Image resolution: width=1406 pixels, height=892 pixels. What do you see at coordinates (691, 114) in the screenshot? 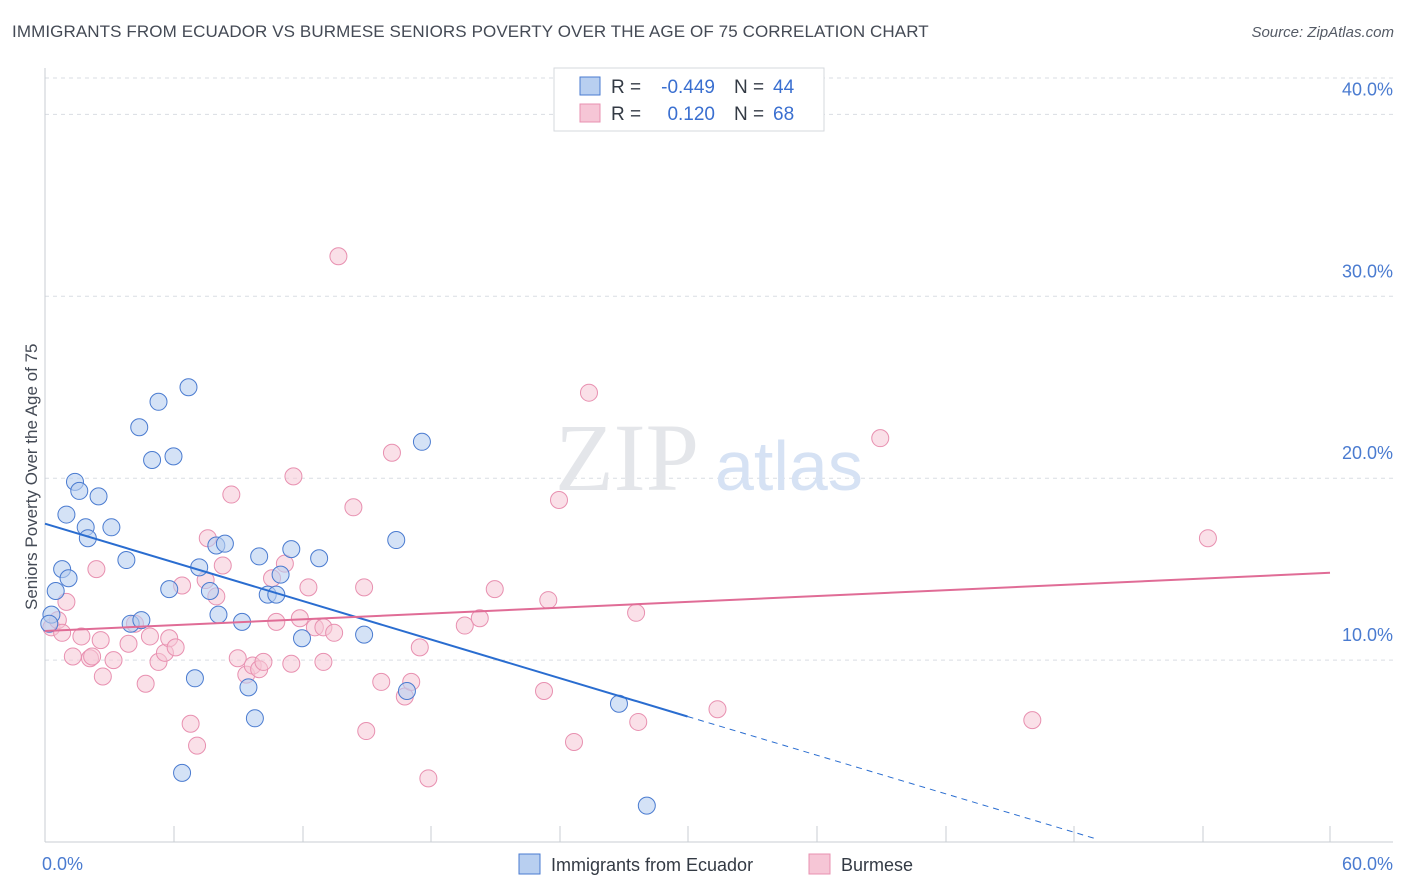
I see `legend-r-value-burmese: 0.120` at bounding box center [691, 114].